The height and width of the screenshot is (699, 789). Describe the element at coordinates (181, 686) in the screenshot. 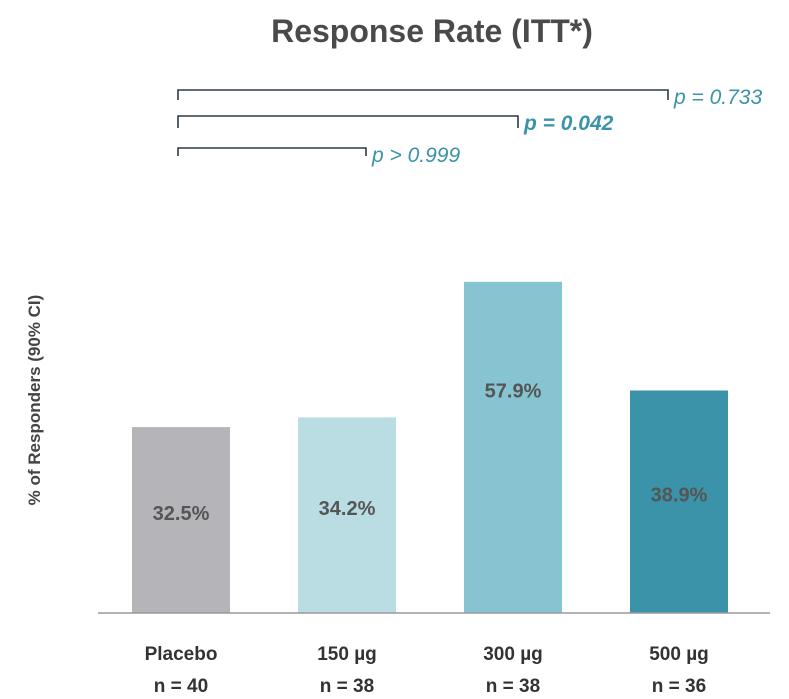

I see `sample-size-label-0: n = 40` at that location.